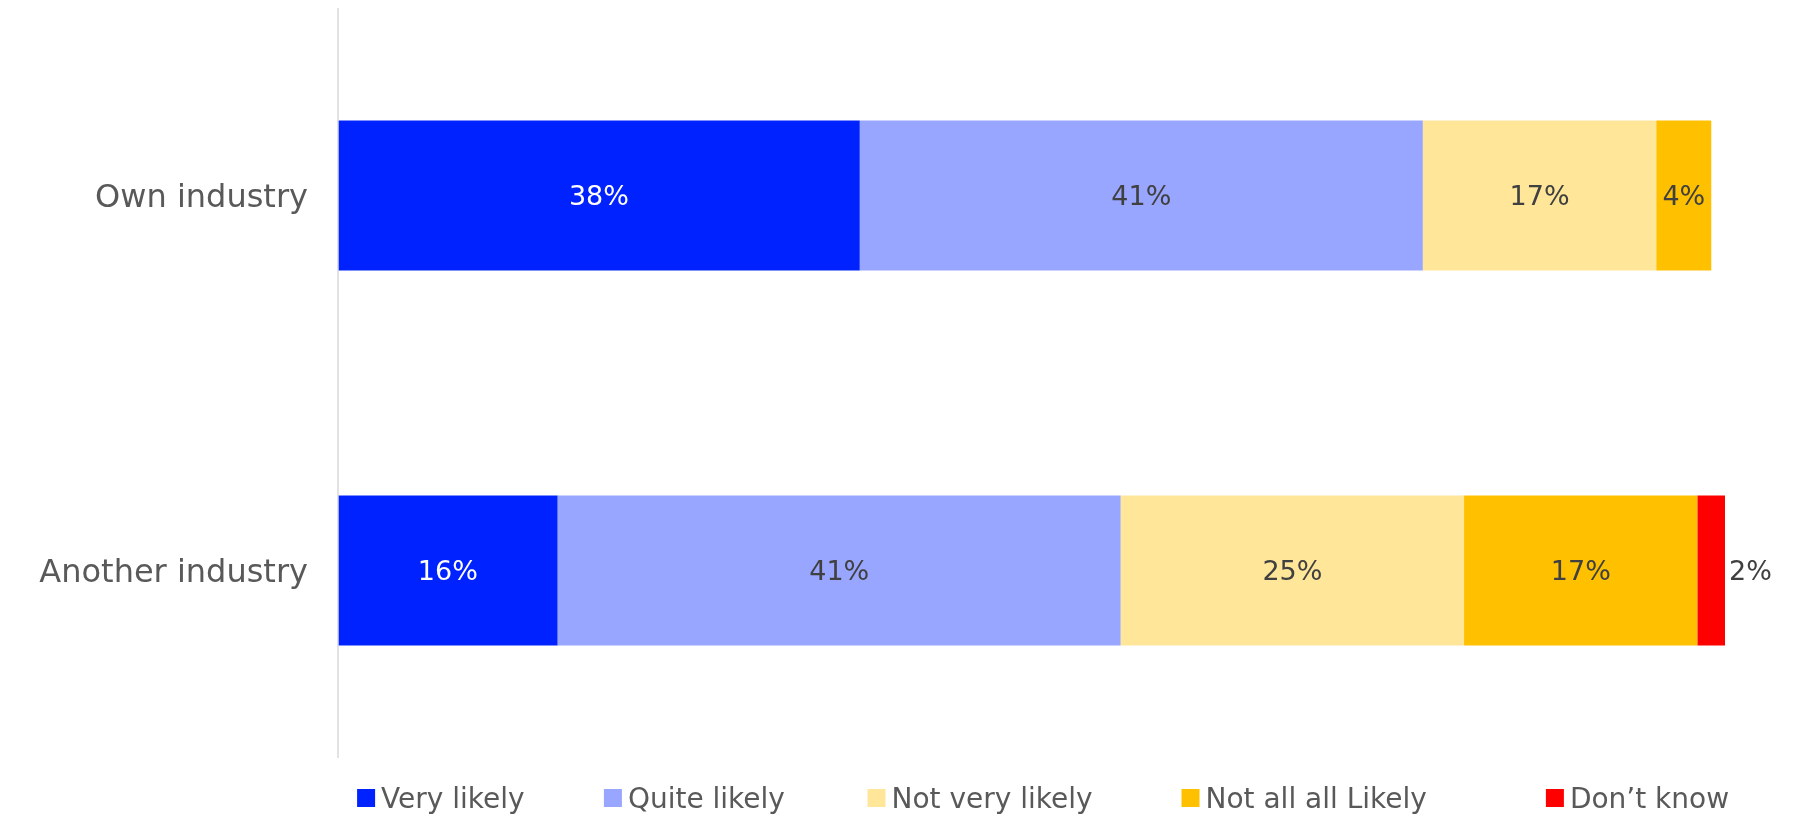 This screenshot has width=1803, height=823. I want to click on data-label: 25%, so click(1292, 570).